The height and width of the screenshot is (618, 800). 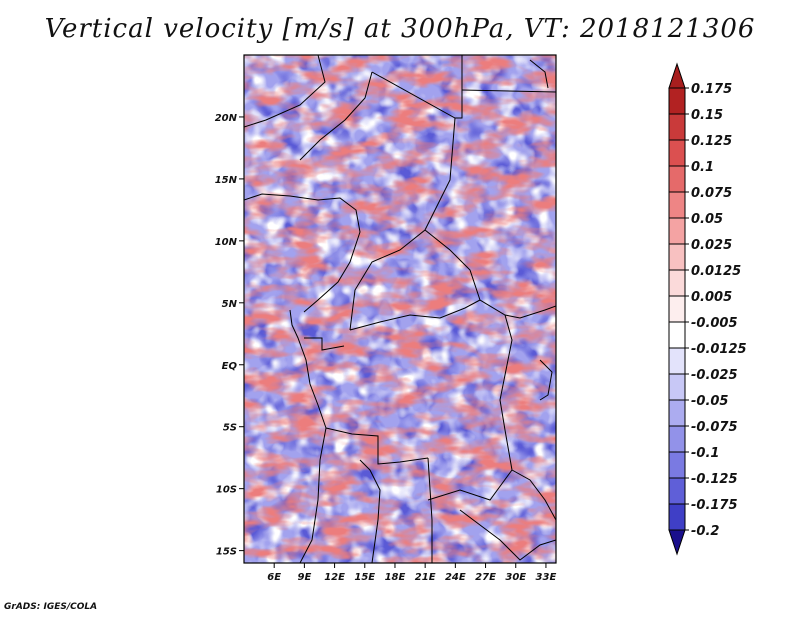 I want to click on y-tick-label: 10S, so click(x=226, y=490).